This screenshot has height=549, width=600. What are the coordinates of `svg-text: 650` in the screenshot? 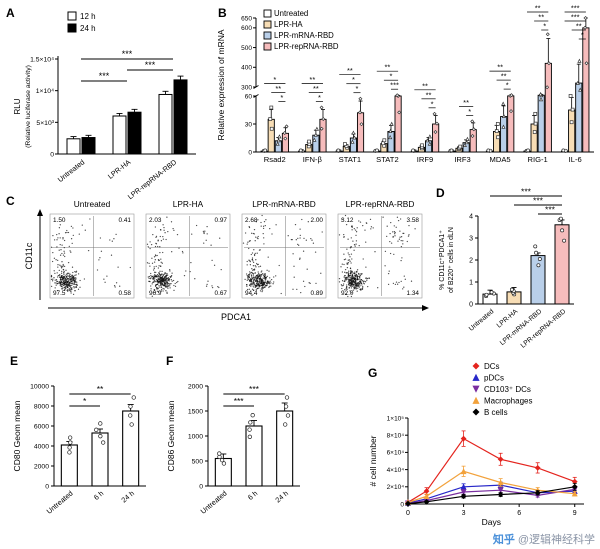 It's located at (246, 18).